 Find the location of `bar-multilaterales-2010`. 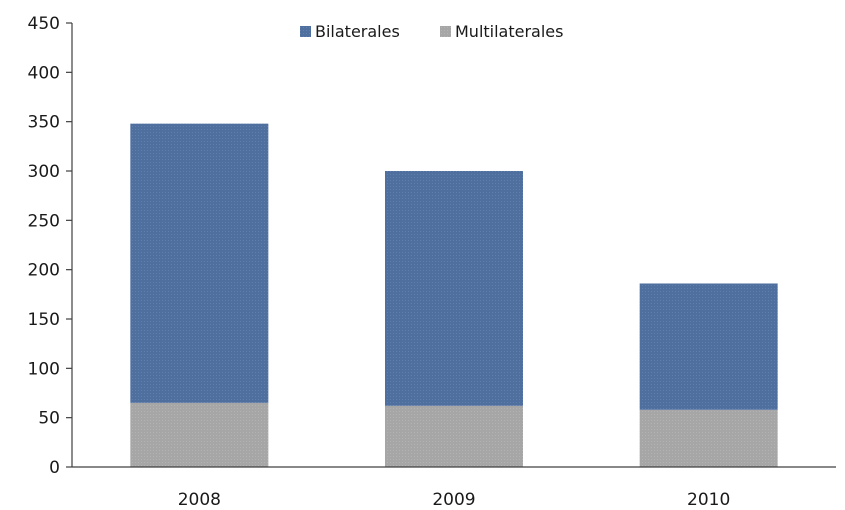

bar-multilaterales-2010 is located at coordinates (708, 438).